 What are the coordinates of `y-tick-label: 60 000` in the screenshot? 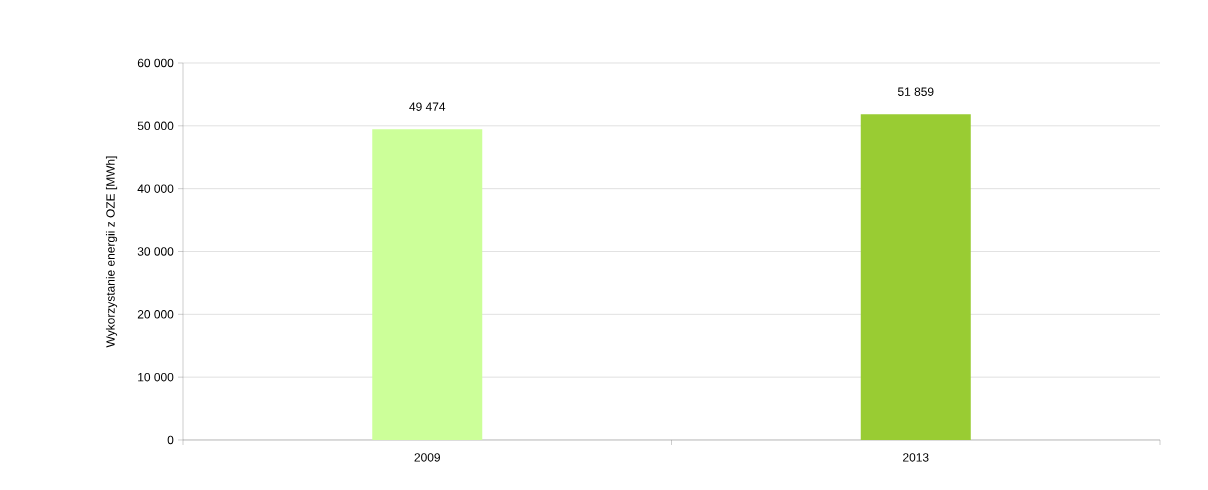 It's located at (155, 63).